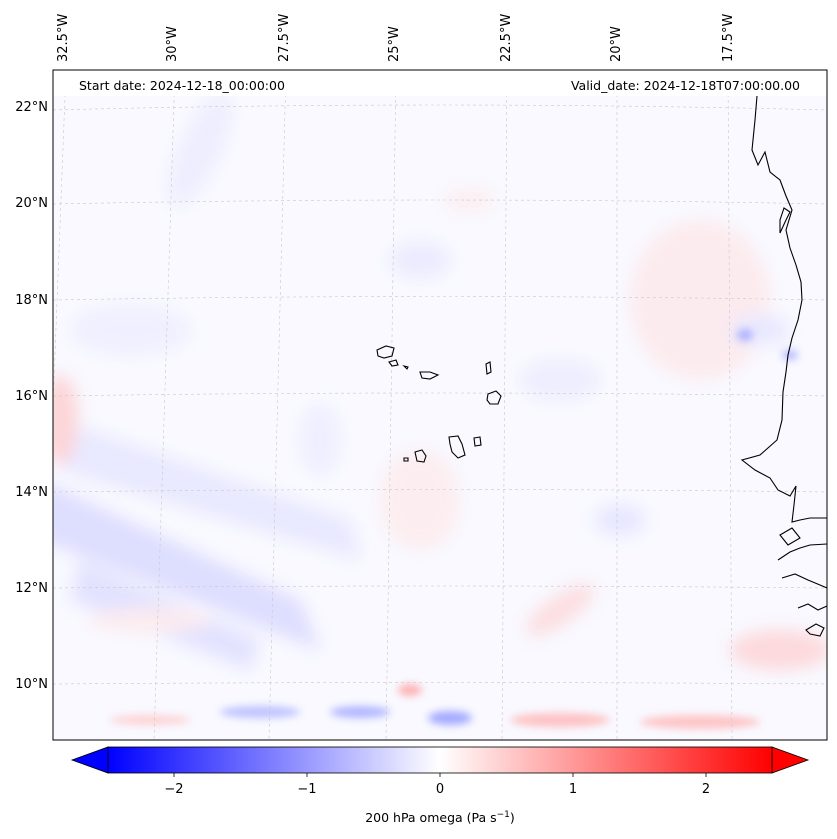 The height and width of the screenshot is (839, 837). Describe the element at coordinates (790, 760) in the screenshot. I see `colorbar-max-extend` at that location.